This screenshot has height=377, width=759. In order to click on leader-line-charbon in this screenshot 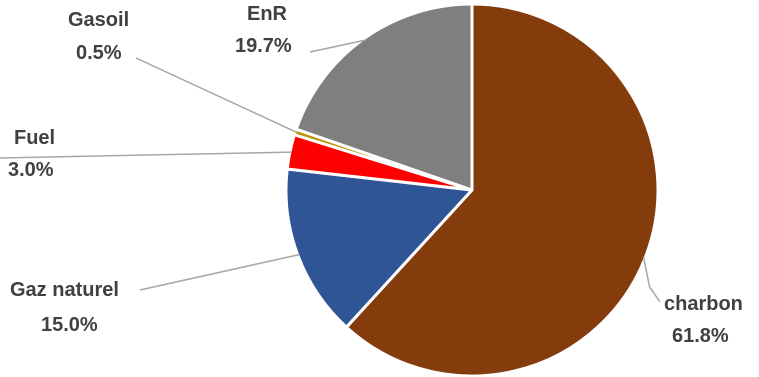, I will do `click(651, 279)`.